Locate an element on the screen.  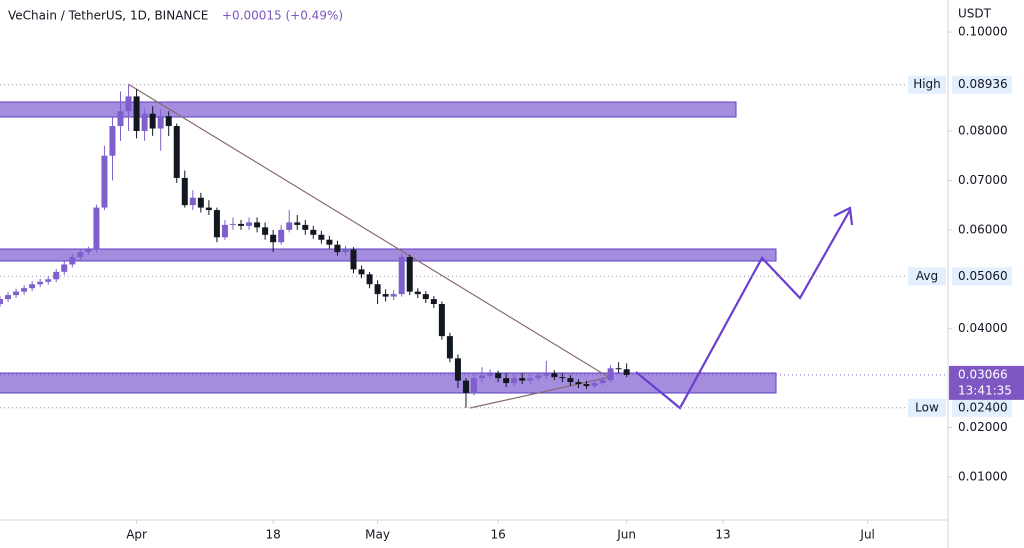
countdown: 13:41:35 is located at coordinates (985, 390).